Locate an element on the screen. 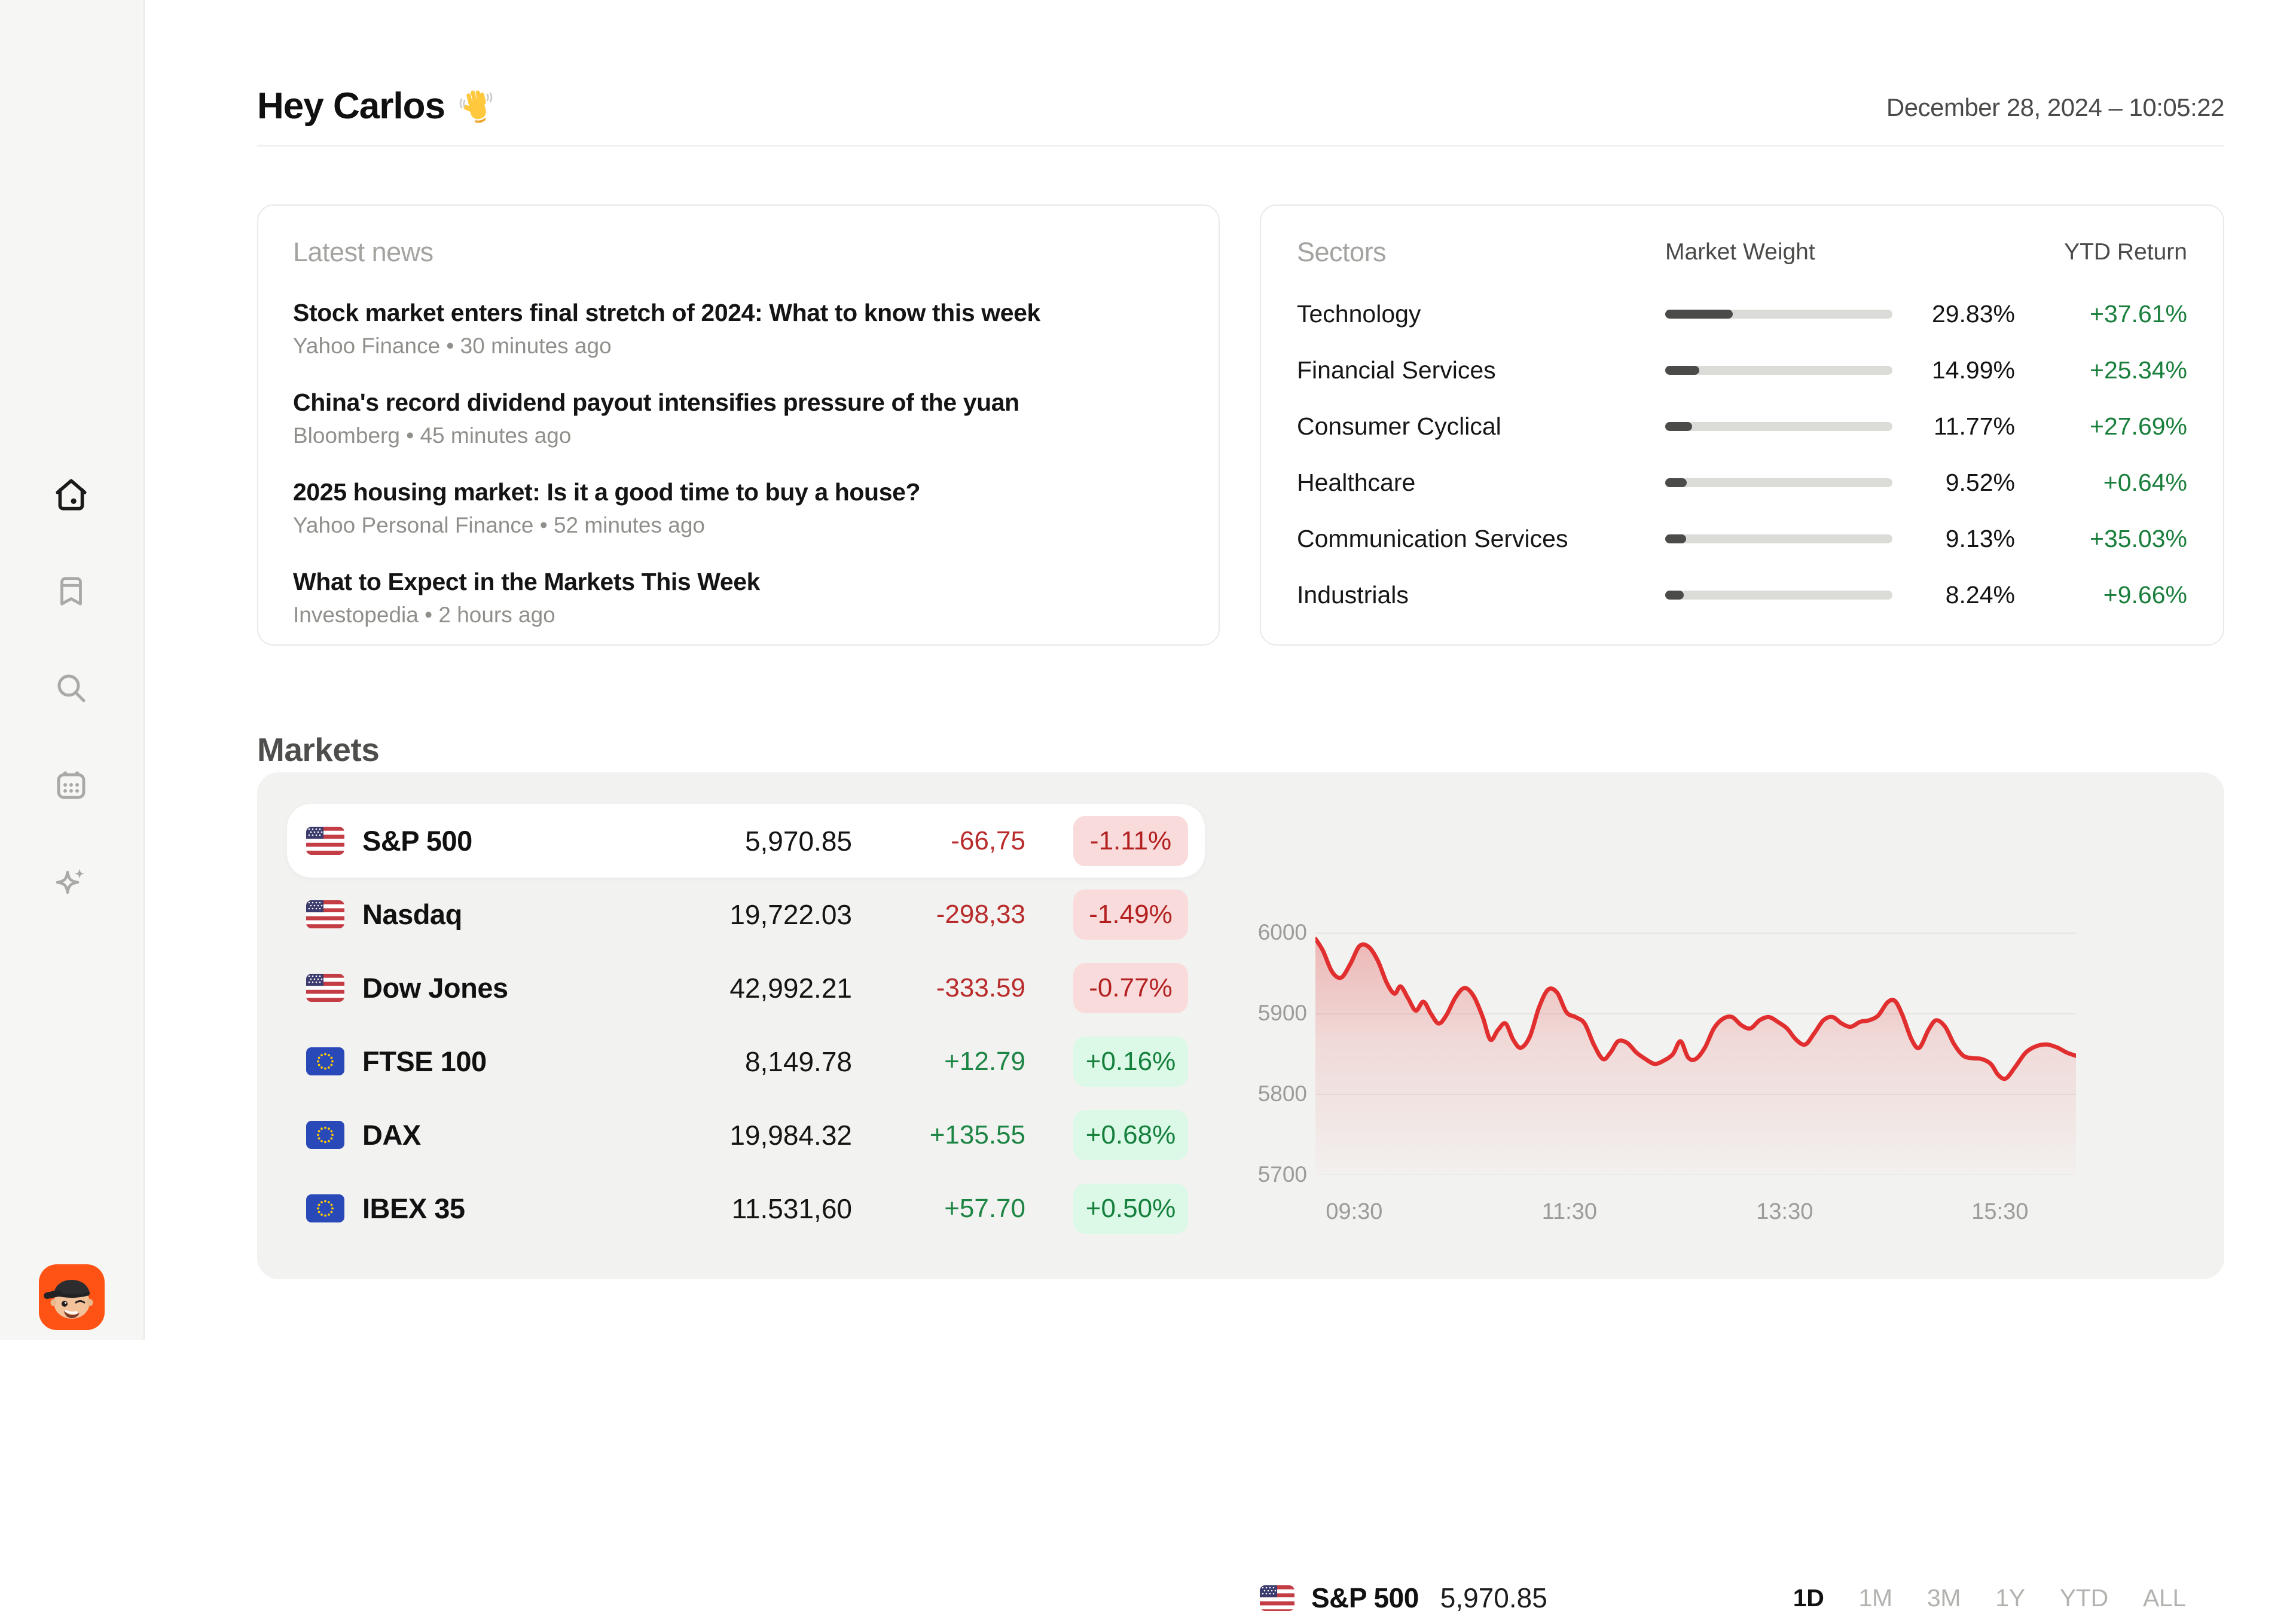  chart-header: S&P 500 5,970.85 is located at coordinates (1403, 1598).